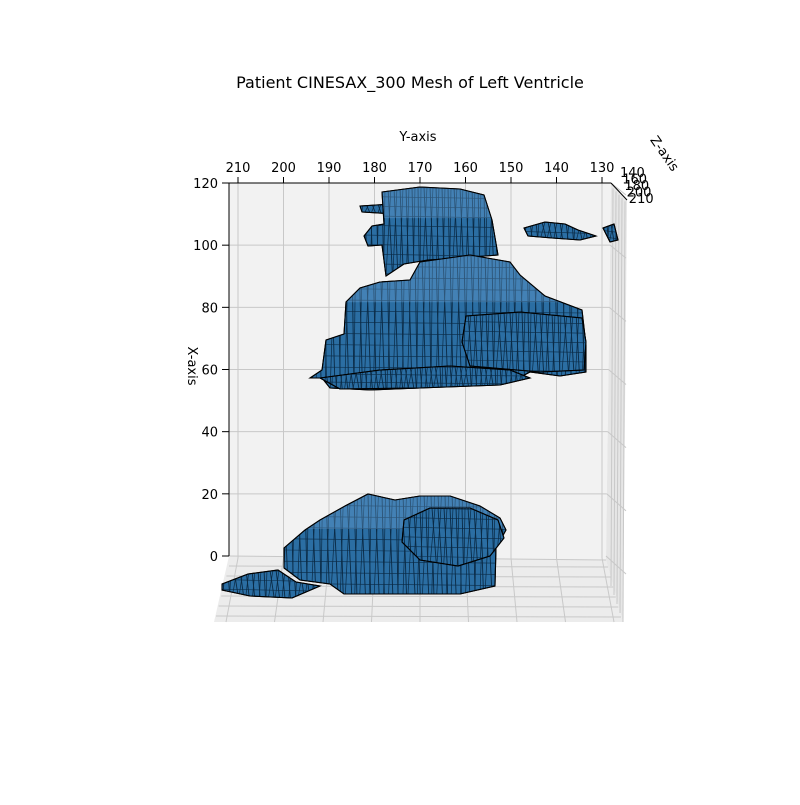 The width and height of the screenshot is (800, 805). What do you see at coordinates (191, 366) in the screenshot?
I see `x-axis-label: X-axis` at bounding box center [191, 366].